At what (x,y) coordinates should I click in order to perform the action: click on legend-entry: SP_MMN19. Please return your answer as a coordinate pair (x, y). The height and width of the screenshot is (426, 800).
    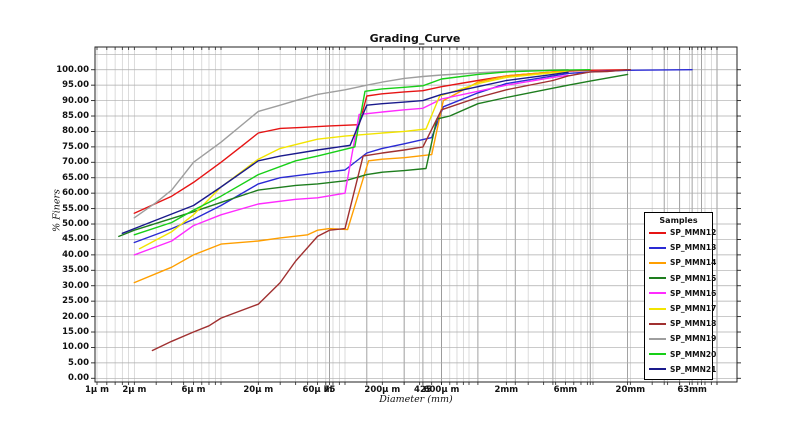
    Looking at the image, I should click on (680, 338).